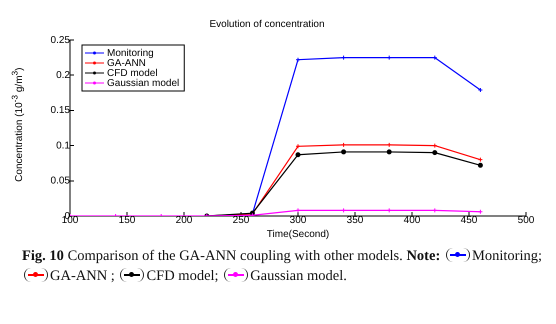 The width and height of the screenshot is (556, 324). I want to click on y-tick-label: 0.05, so click(60, 181).